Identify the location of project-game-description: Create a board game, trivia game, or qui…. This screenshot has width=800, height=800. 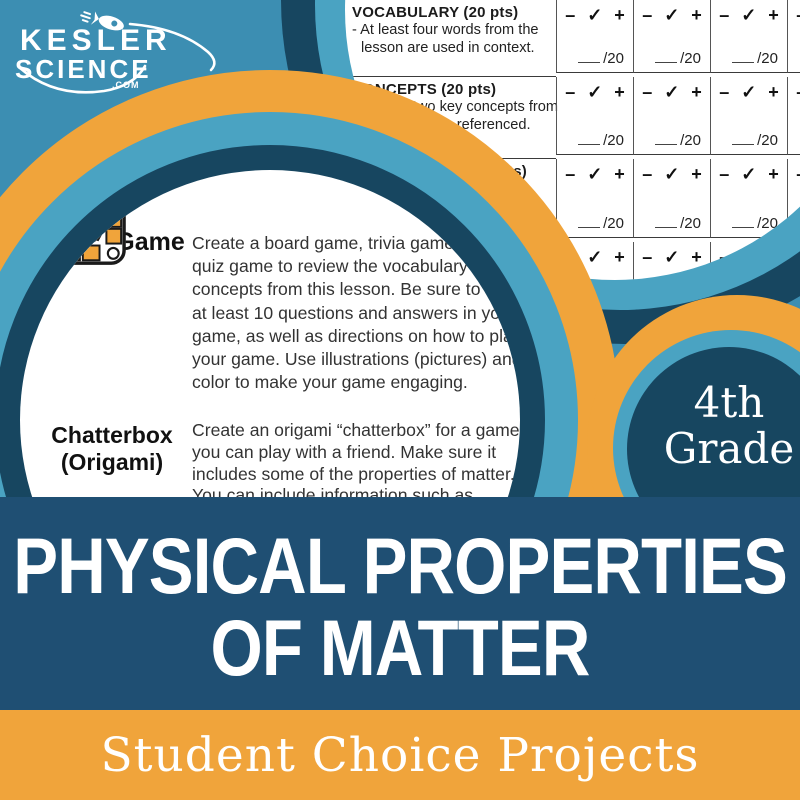
(356, 313).